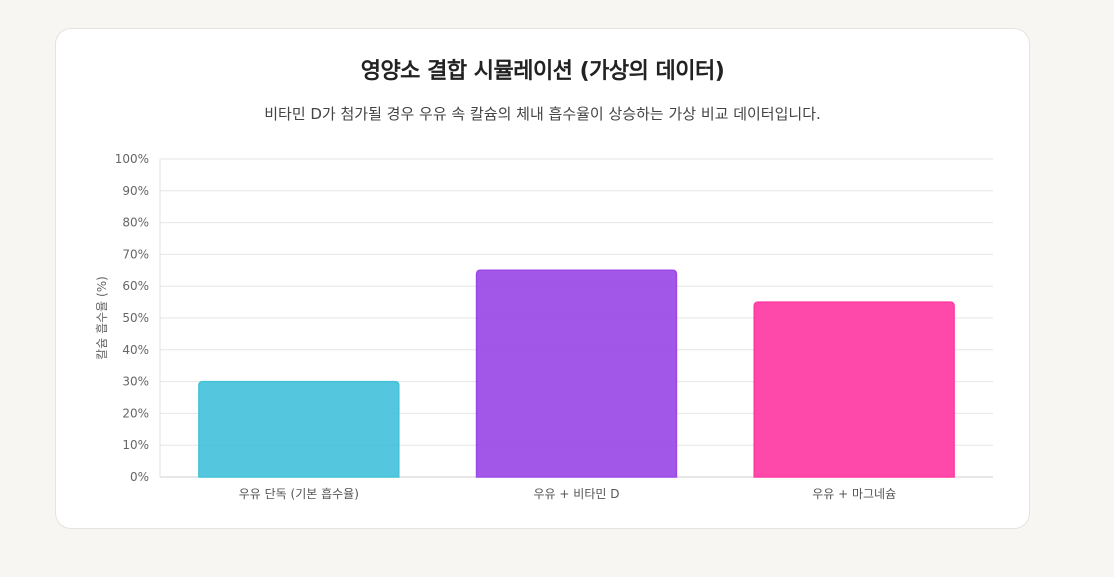  What do you see at coordinates (135, 254) in the screenshot?
I see `y-tick-label: 70%` at bounding box center [135, 254].